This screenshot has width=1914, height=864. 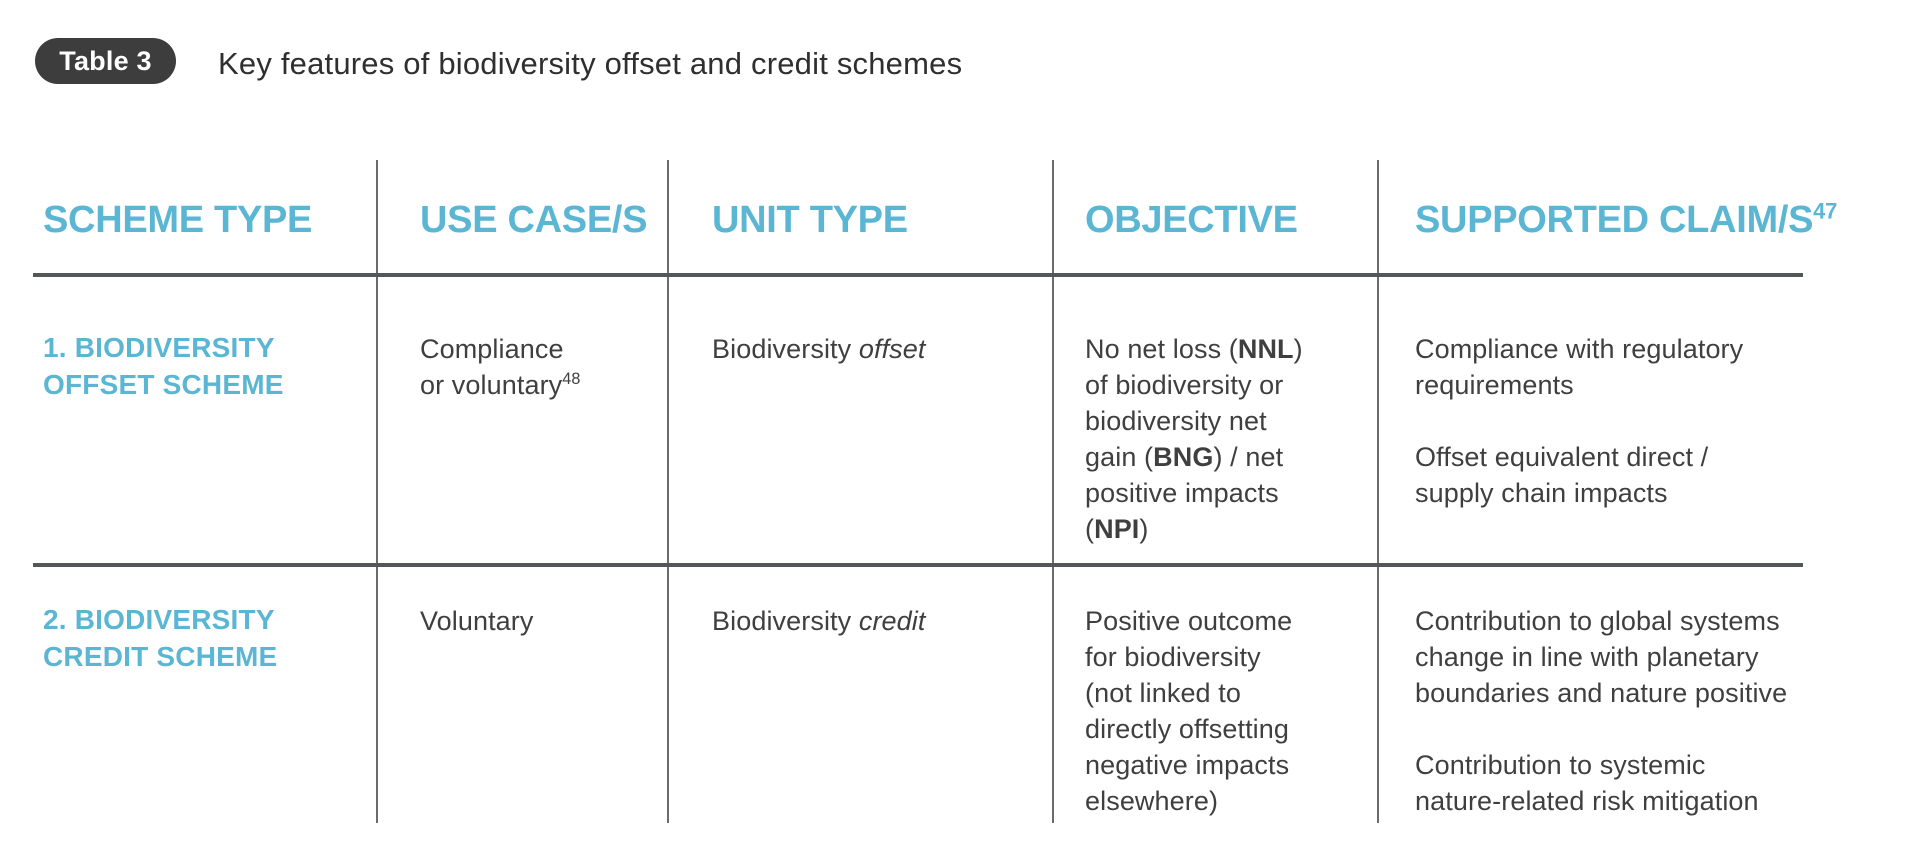 I want to click on row-divider, so click(x=918, y=565).